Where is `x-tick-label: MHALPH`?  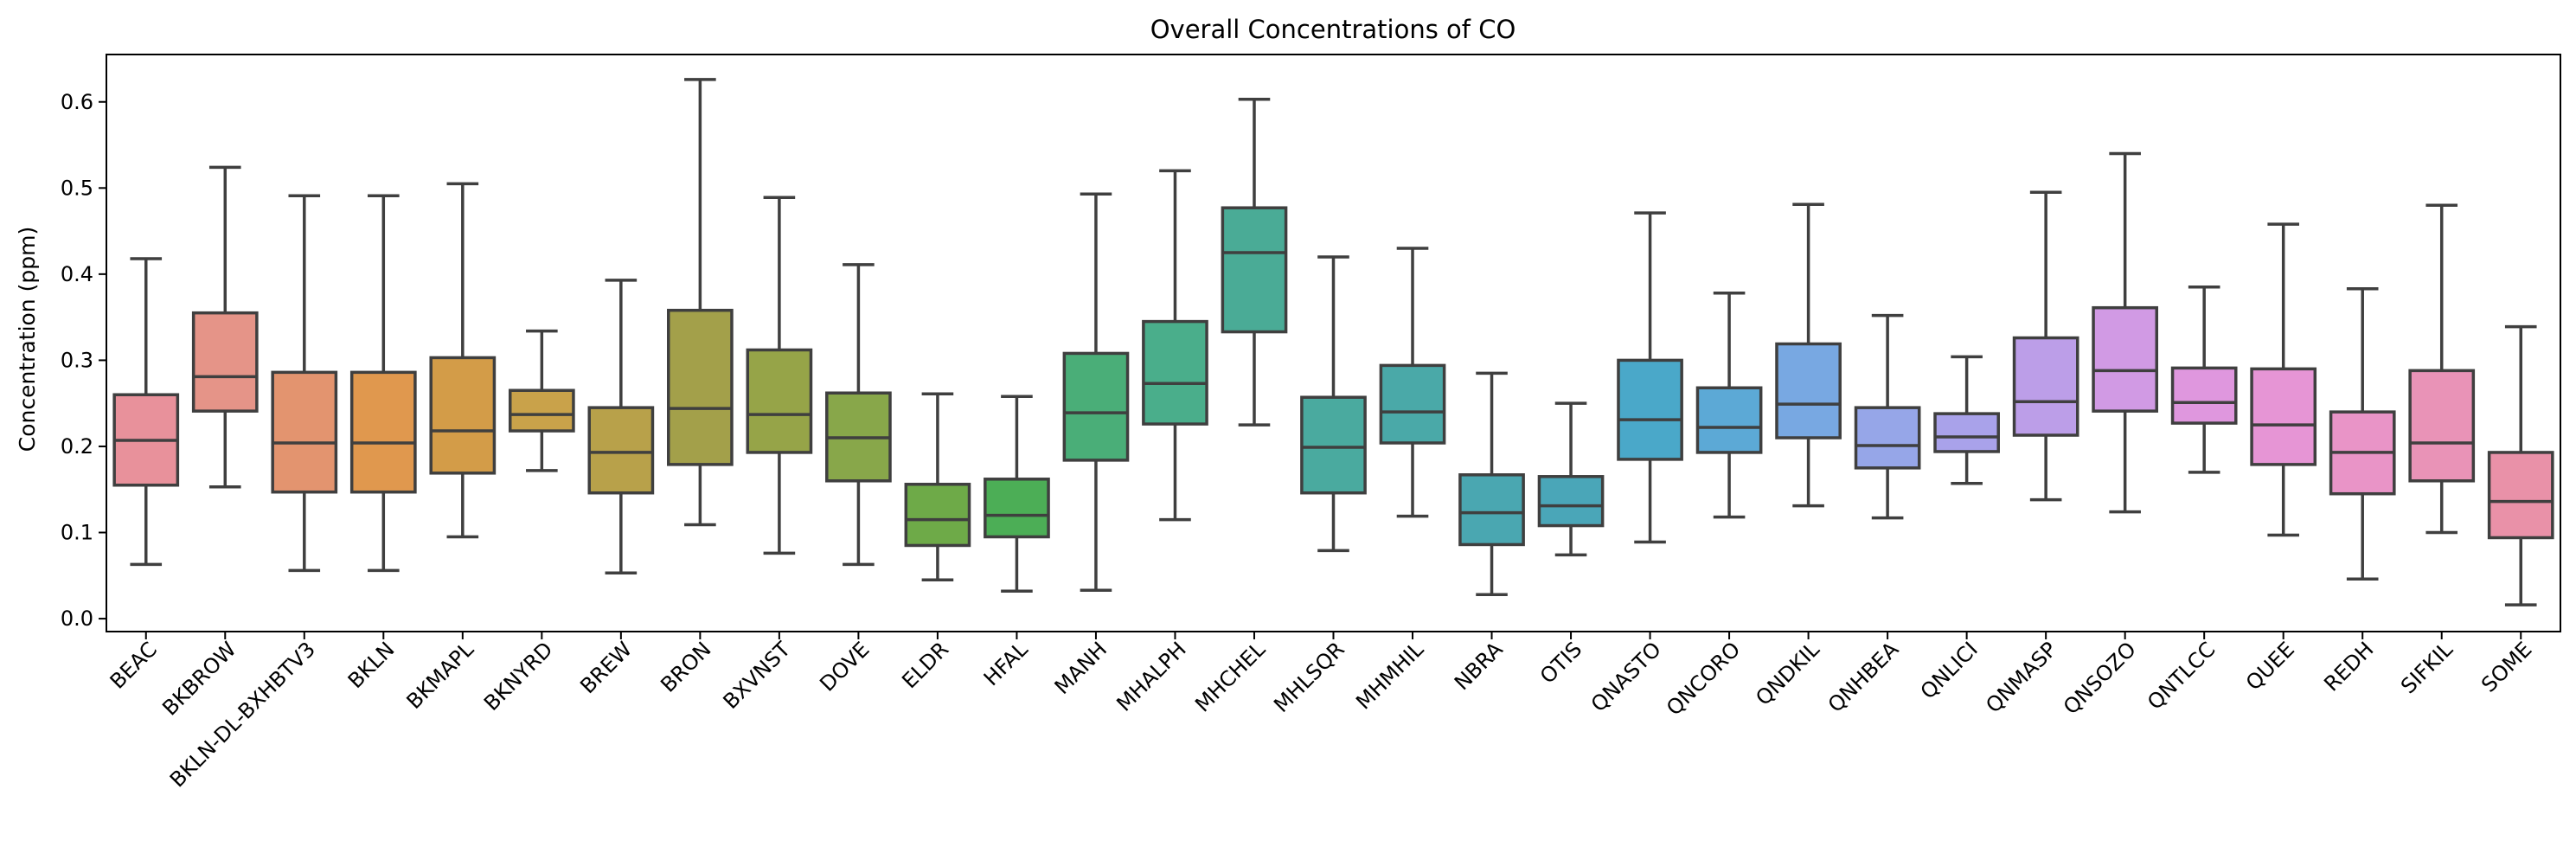
x-tick-label: MHALPH is located at coordinates (1151, 676).